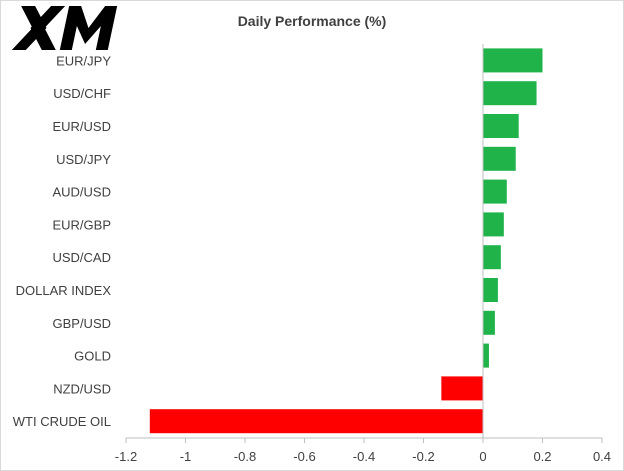 This screenshot has height=471, width=624. I want to click on bar-nzd-usd, so click(462, 388).